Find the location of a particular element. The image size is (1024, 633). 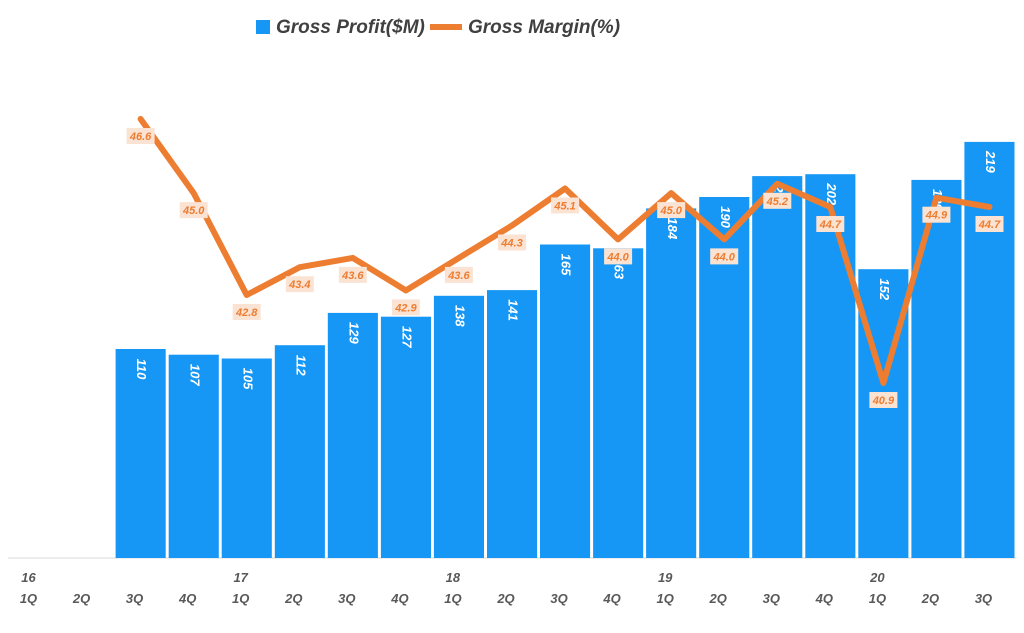

x-axis-year-label: 17 is located at coordinates (240, 577).